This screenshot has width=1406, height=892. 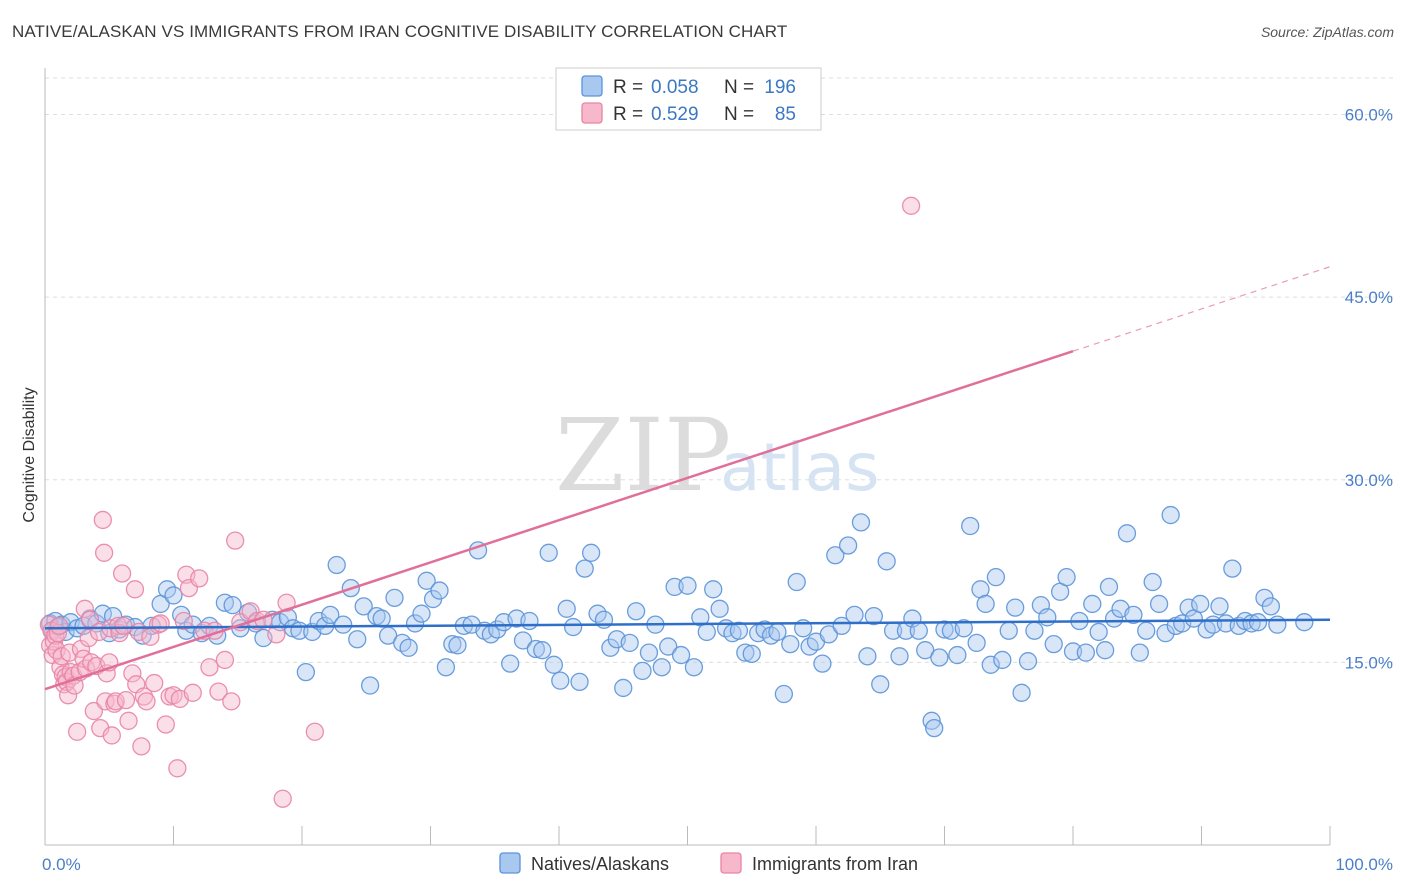 What do you see at coordinates (1369, 115) in the screenshot?
I see `y-tick-label: 60.0%` at bounding box center [1369, 115].